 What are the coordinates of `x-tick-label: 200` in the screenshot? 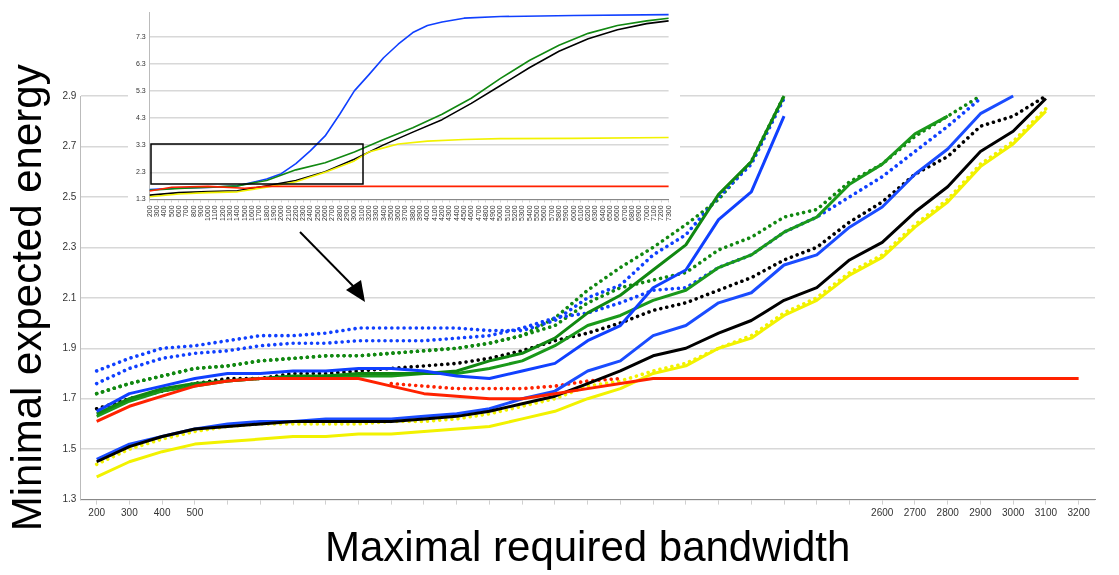 It's located at (97, 513).